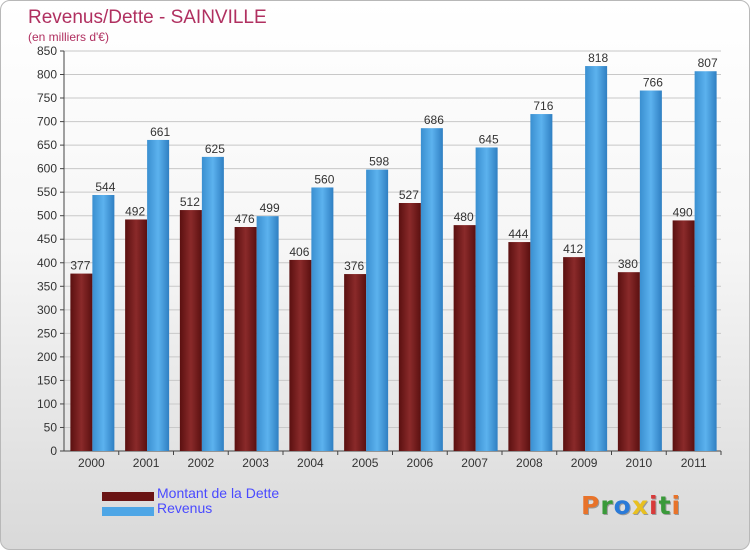 Image resolution: width=750 pixels, height=550 pixels. I want to click on data-label-debt: 490, so click(683, 212).